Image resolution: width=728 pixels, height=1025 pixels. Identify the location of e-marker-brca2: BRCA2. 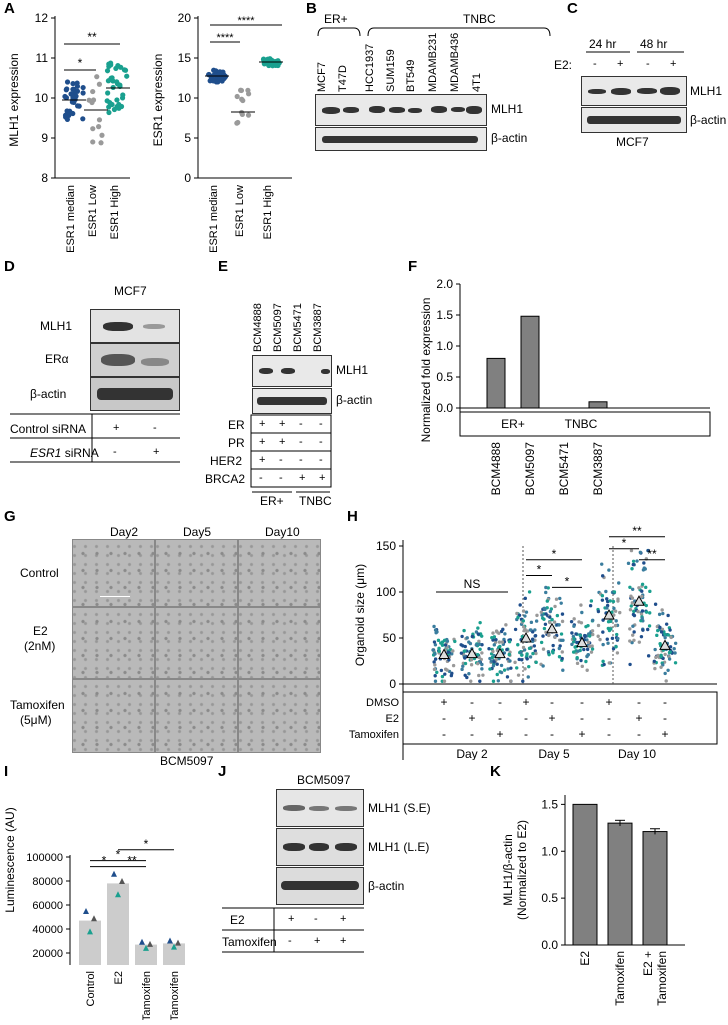
(225, 479).